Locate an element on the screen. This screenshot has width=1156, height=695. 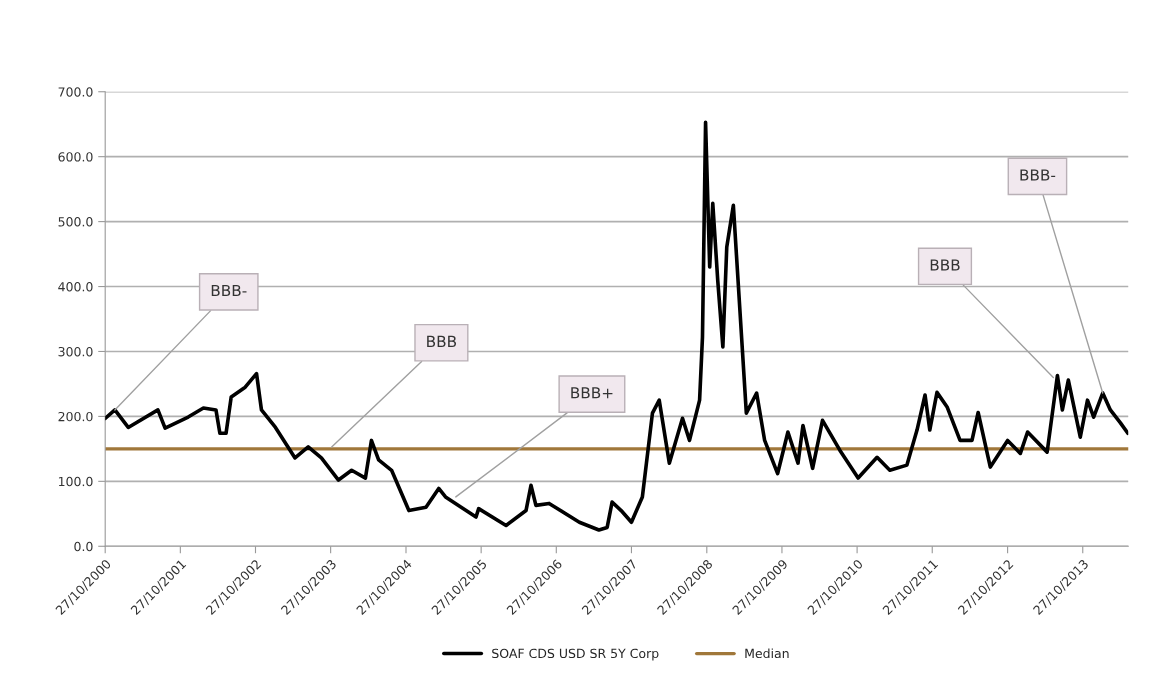
y-tick-label: 100.0 is located at coordinates (75, 481).